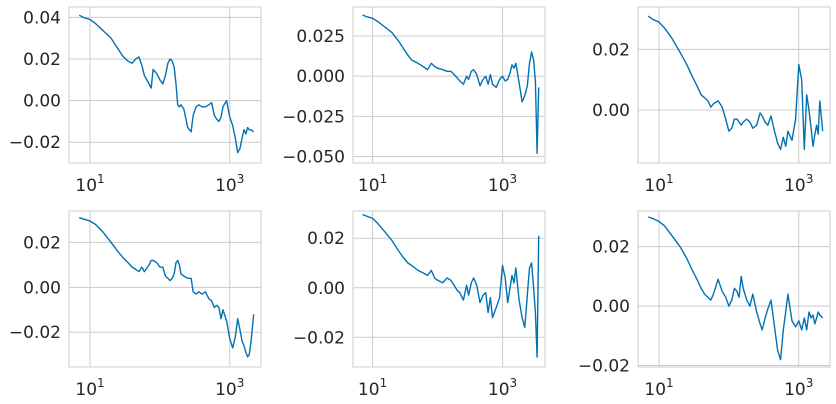 Image resolution: width=836 pixels, height=404 pixels. I want to click on subplot-6: −0.02 0.00 0.02 10¹ 10³, so click(704, 305).